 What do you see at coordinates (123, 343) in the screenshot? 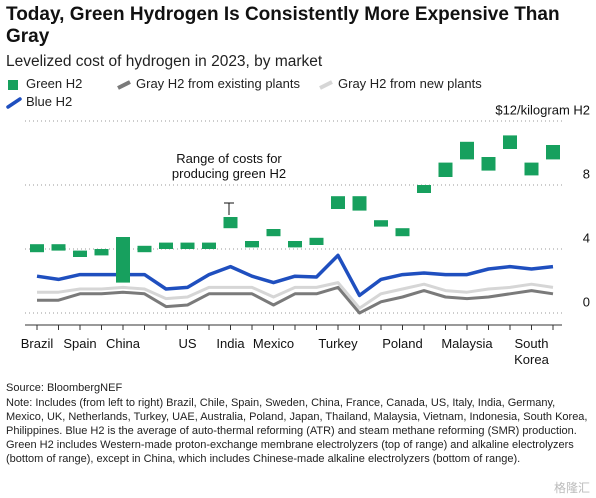
I see `x-tick-label: China` at bounding box center [123, 343].